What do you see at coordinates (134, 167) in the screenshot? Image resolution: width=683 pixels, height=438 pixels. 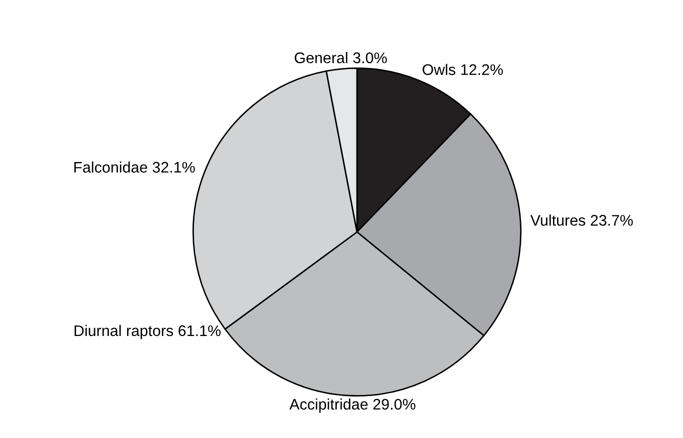 I see `slice-label: Falconidae 32.1%` at bounding box center [134, 167].